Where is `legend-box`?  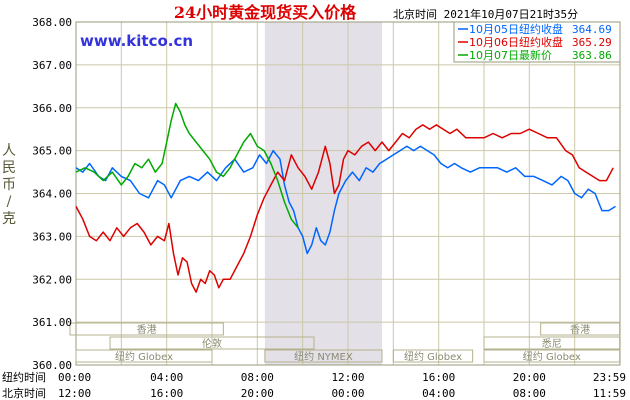 legend-box is located at coordinates (537, 42).